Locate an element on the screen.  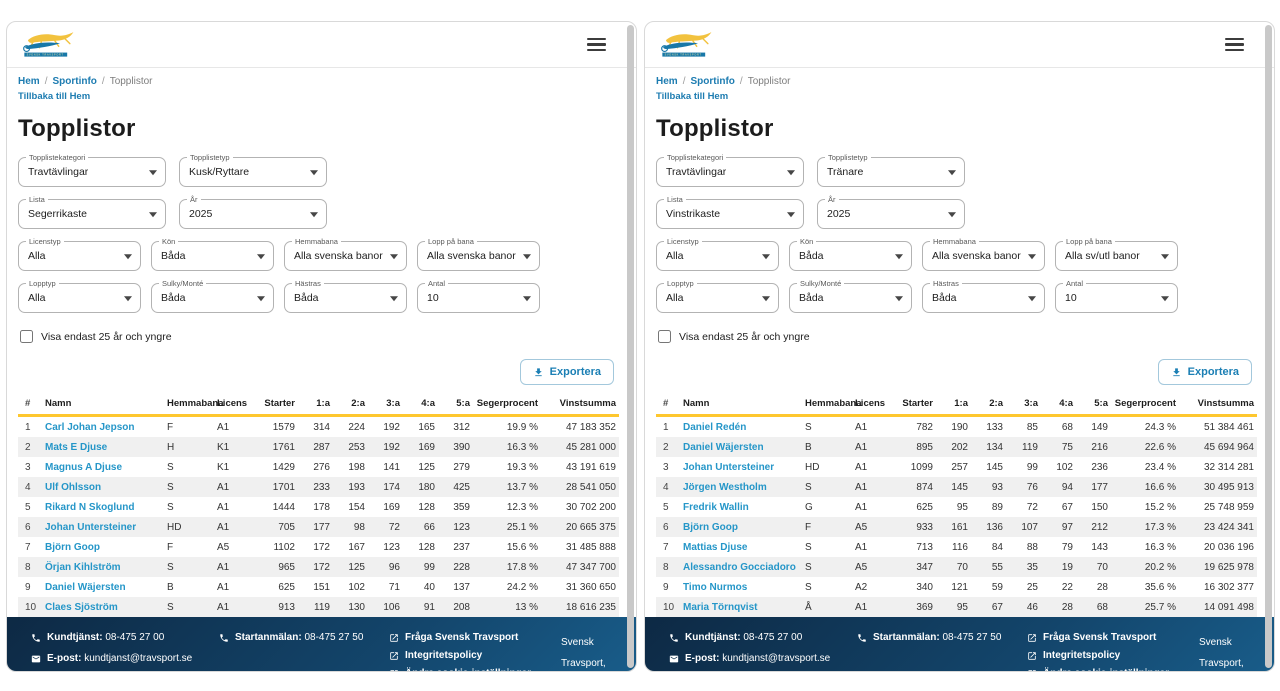
table-name-link: Maria Törnqvist is located at coordinates (720, 607).